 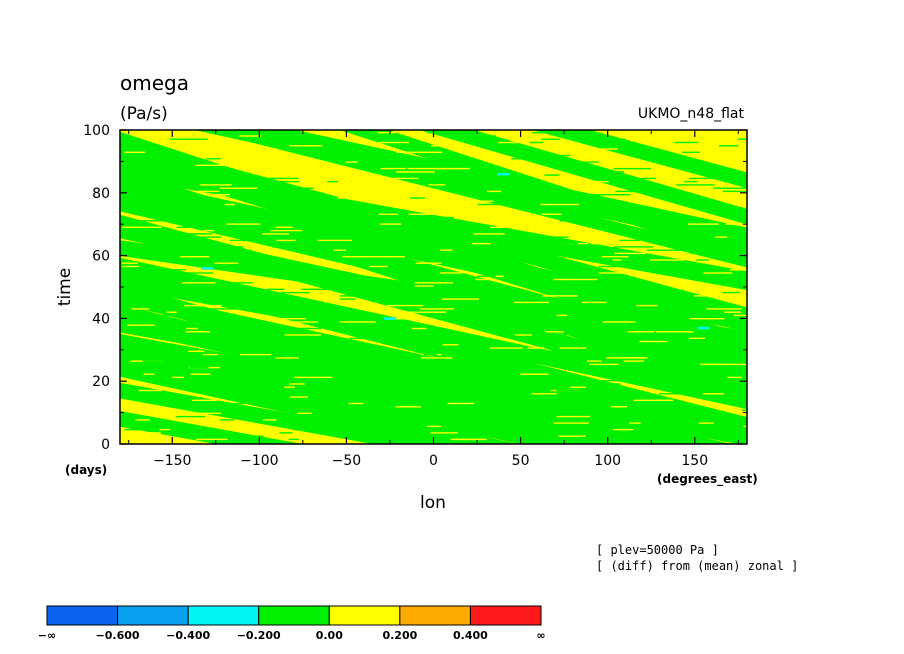 What do you see at coordinates (694, 461) in the screenshot?
I see `x-tick-label: 150` at bounding box center [694, 461].